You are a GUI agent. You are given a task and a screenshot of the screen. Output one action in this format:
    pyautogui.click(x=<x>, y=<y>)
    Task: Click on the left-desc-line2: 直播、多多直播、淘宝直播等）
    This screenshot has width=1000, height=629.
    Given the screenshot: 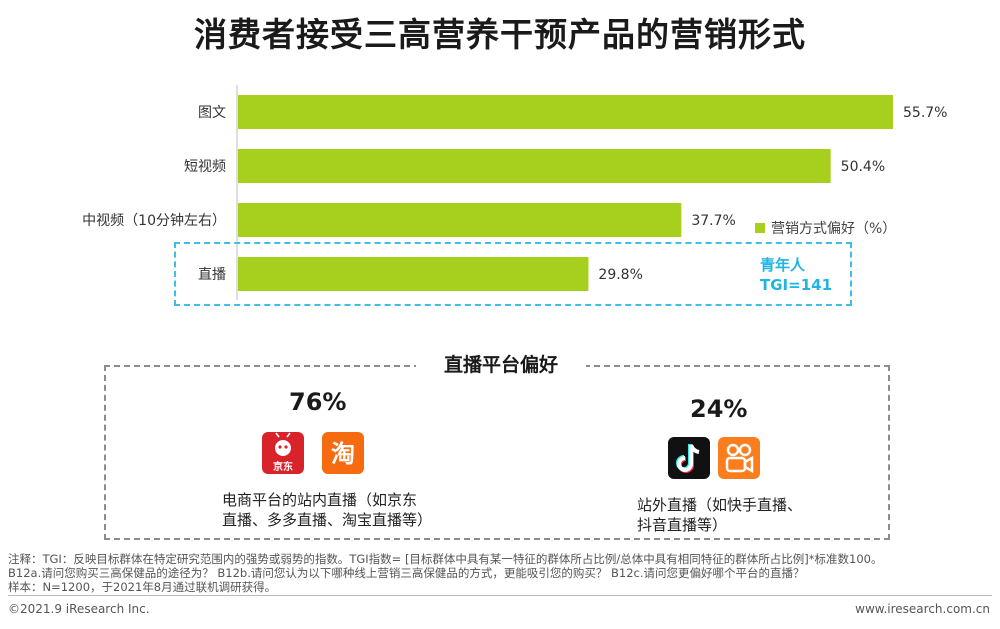 What is the action you would take?
    pyautogui.click(x=327, y=520)
    